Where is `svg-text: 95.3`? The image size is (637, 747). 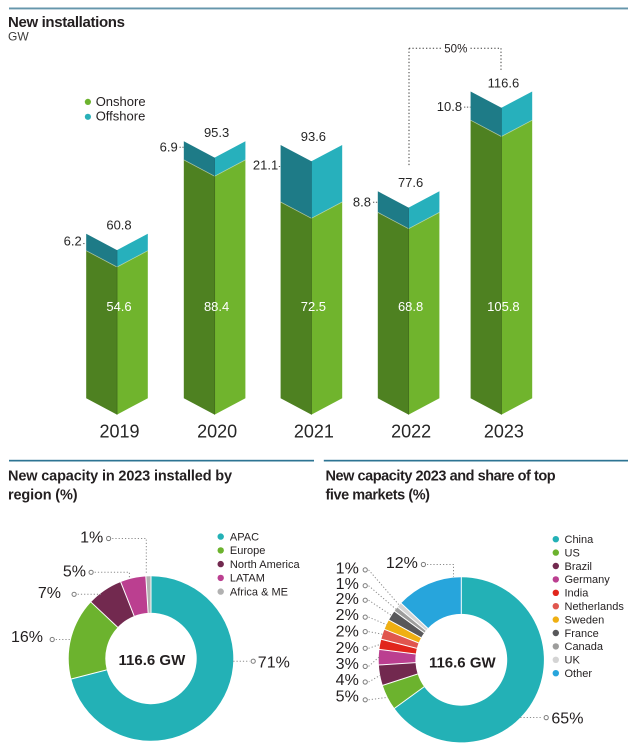
svg-text: 95.3 is located at coordinates (216, 132).